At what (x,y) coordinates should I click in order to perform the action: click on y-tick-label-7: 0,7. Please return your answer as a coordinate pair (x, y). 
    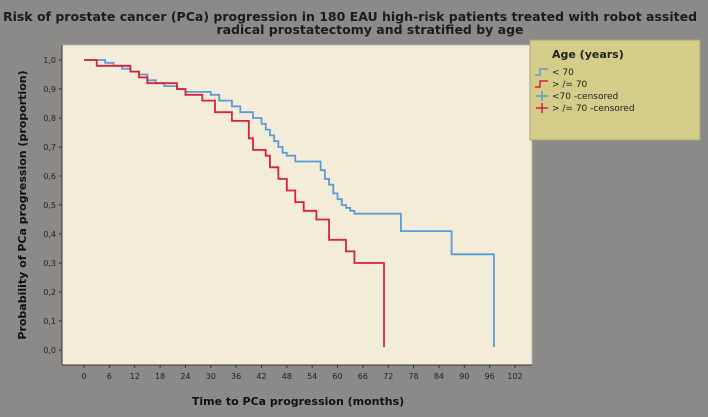
    Looking at the image, I should click on (49, 147).